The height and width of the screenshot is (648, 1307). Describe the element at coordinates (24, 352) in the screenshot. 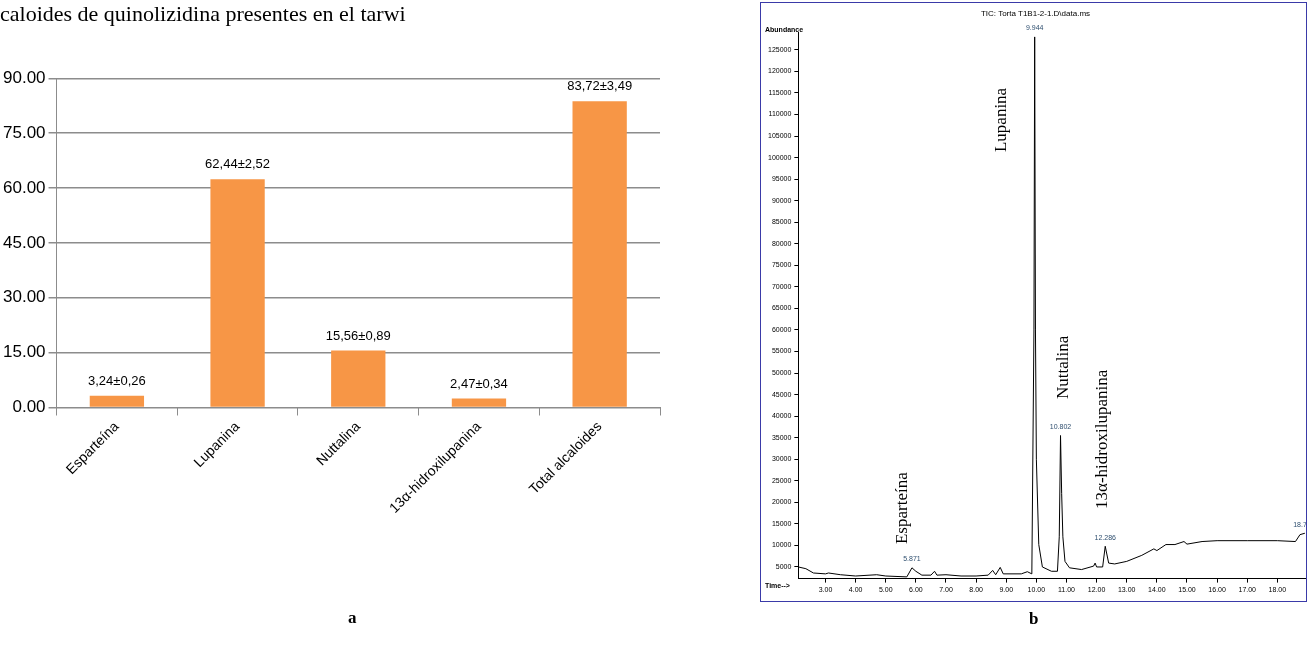

I see `y-tick-label: 15.00` at that location.